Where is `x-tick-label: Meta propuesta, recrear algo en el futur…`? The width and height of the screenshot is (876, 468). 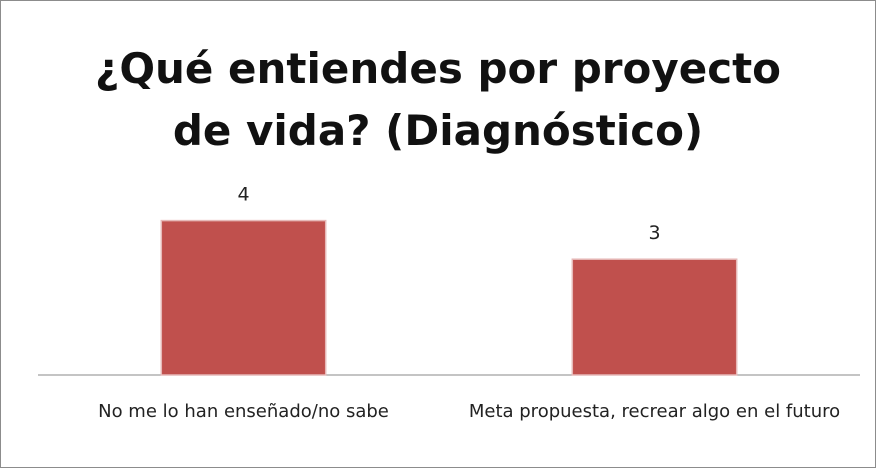
x-tick-label: Meta propuesta, recrear algo en el futur… is located at coordinates (654, 411).